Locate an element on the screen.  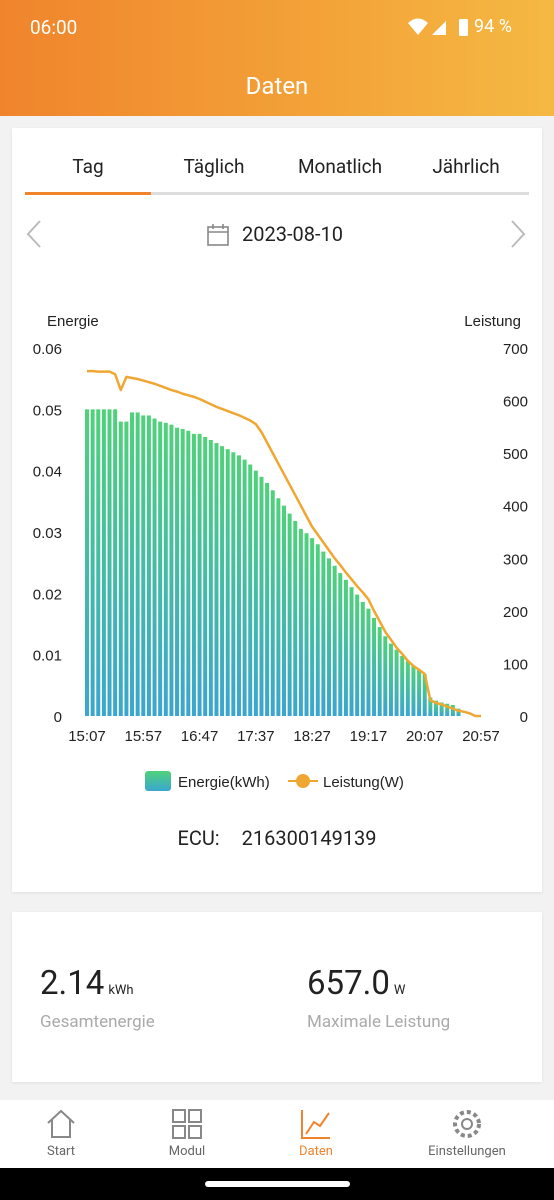
tab: Monatlich is located at coordinates (340, 166).